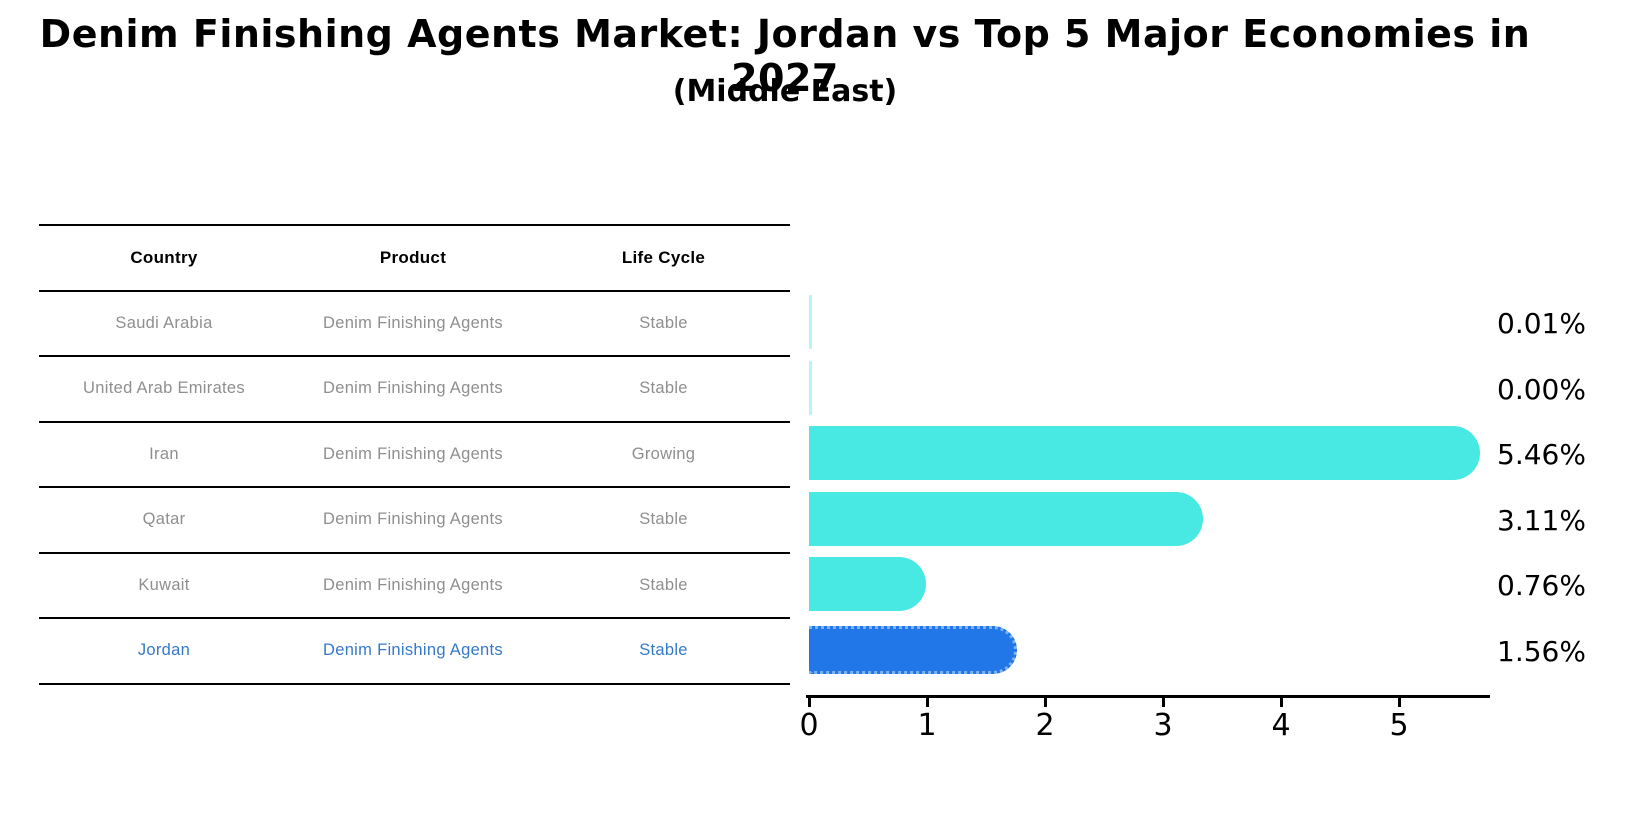 The image size is (1651, 823). I want to click on x-axis-tick-label: 5, so click(1399, 725).